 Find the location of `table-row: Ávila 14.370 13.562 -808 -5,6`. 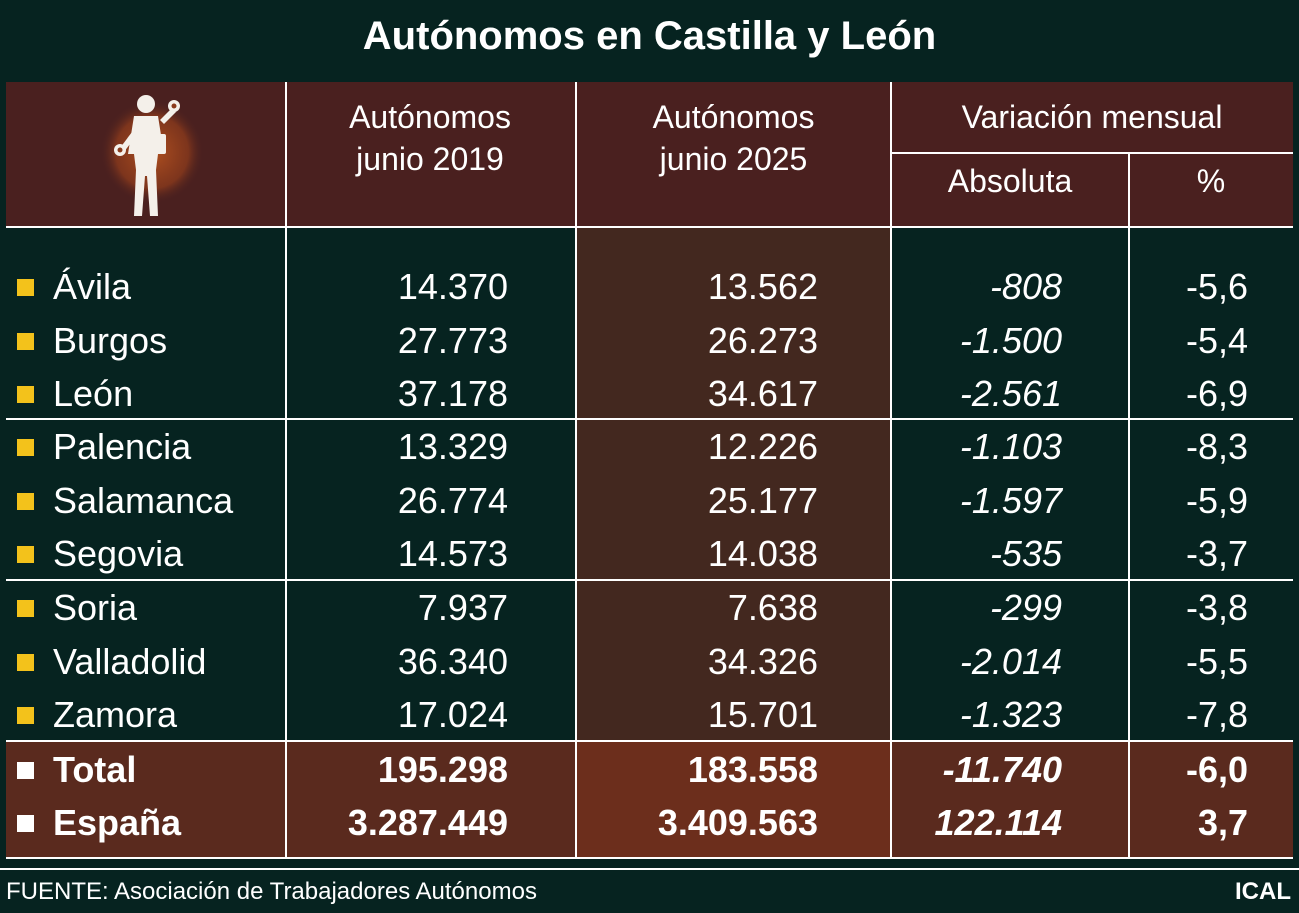

table-row: Ávila 14.370 13.562 -808 -5,6 is located at coordinates (649, 287).